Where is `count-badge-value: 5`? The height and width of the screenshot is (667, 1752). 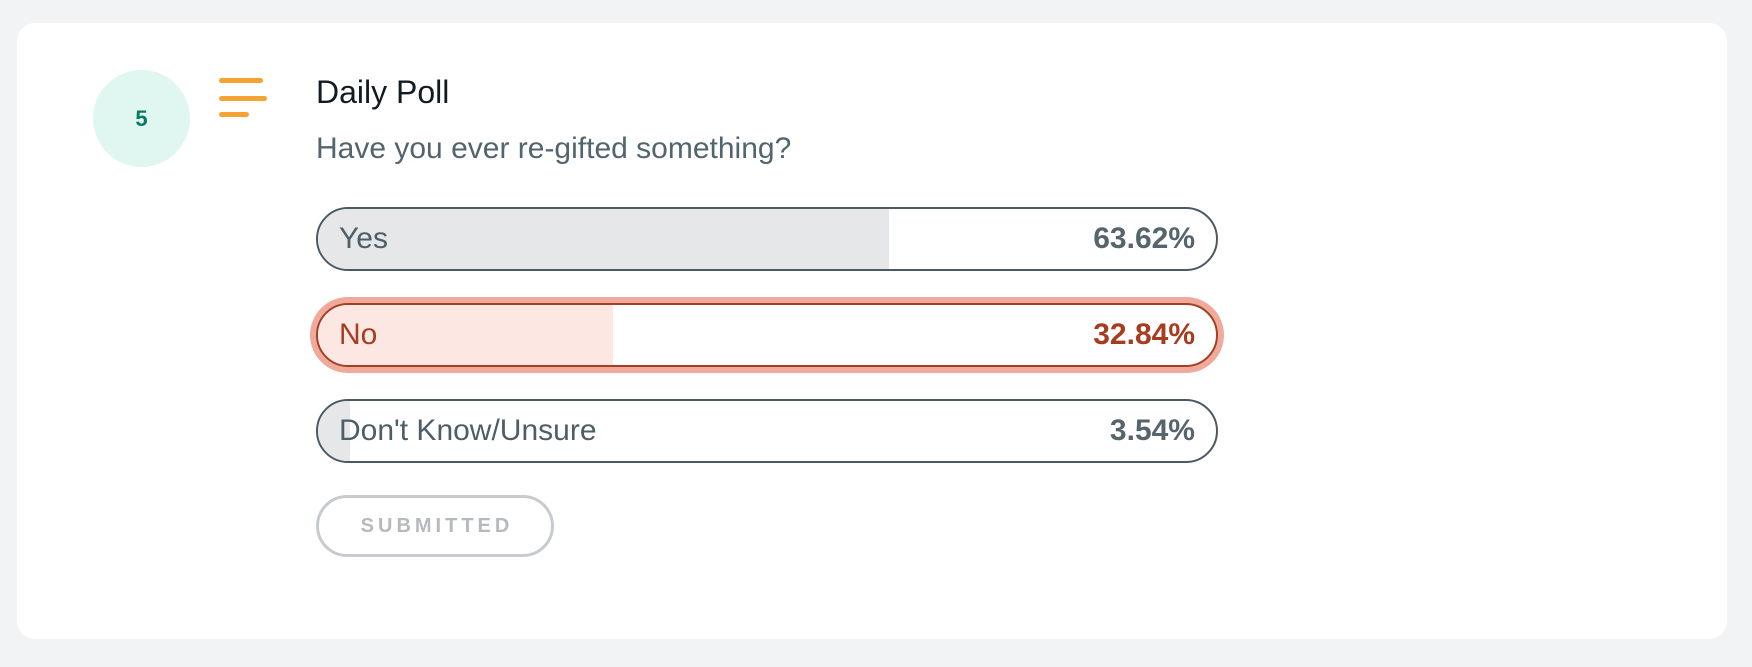 count-badge-value: 5 is located at coordinates (141, 118).